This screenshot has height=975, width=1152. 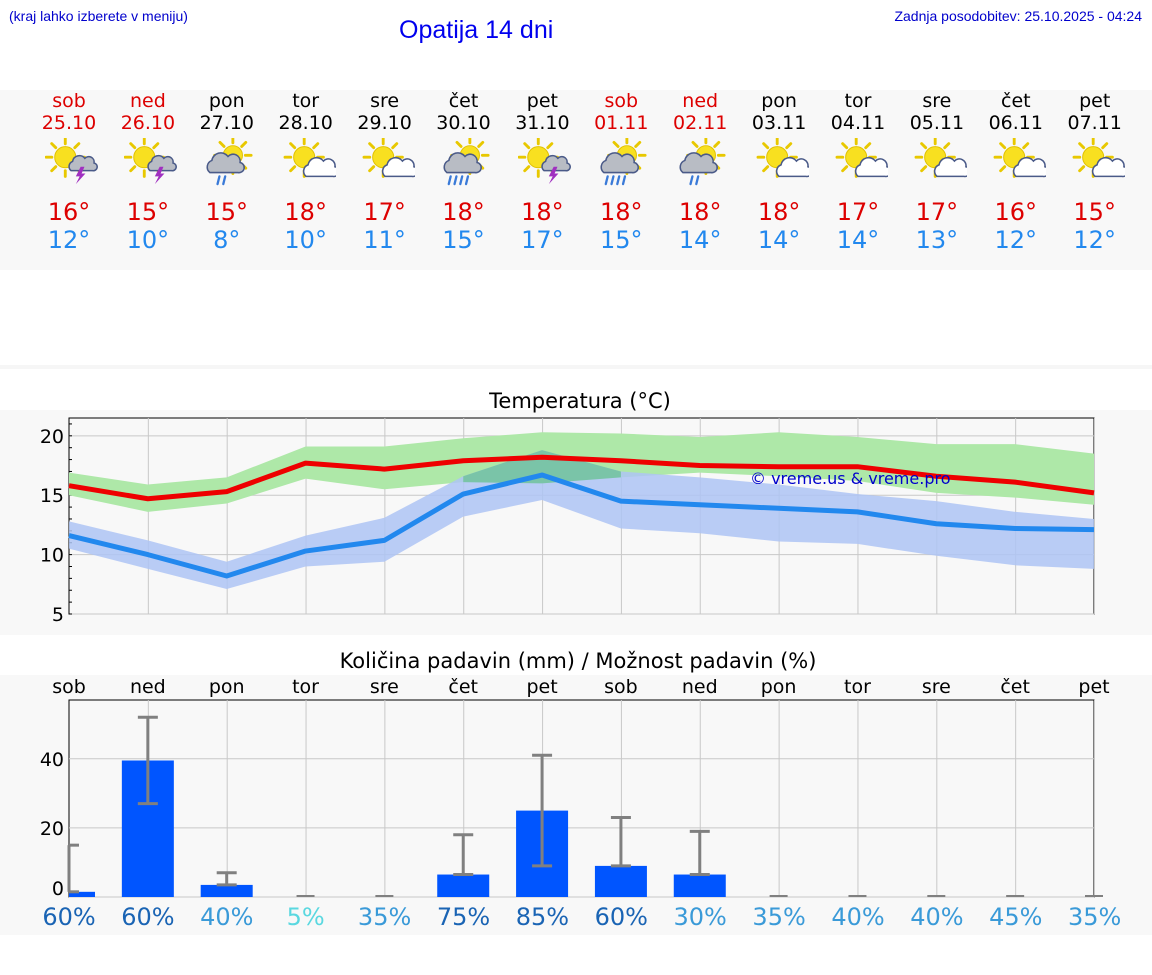 I want to click on precip-probability: 75%, so click(x=463, y=917).